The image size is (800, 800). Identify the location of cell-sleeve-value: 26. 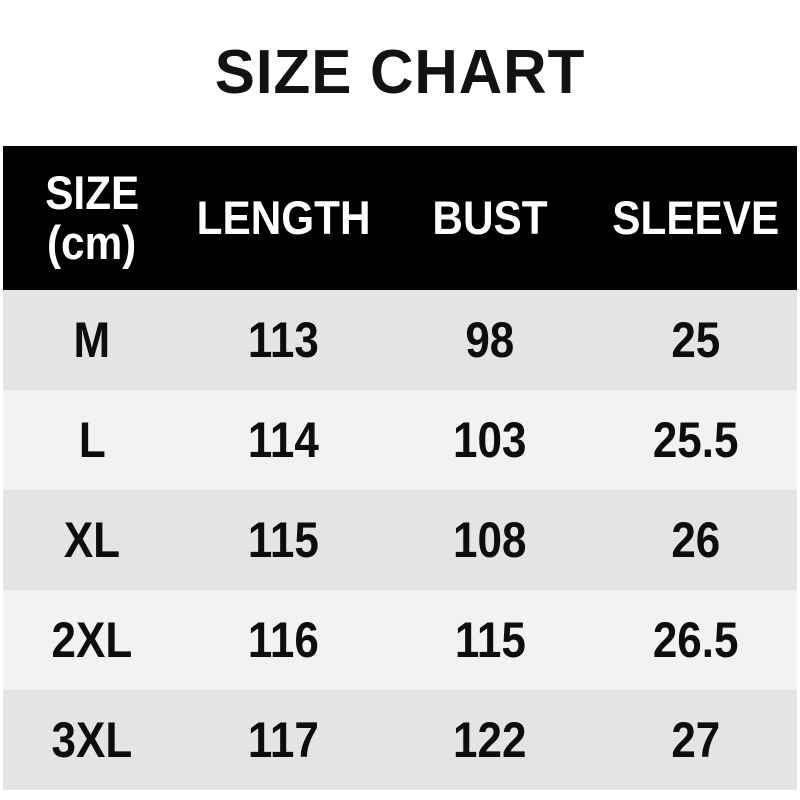
(695, 540).